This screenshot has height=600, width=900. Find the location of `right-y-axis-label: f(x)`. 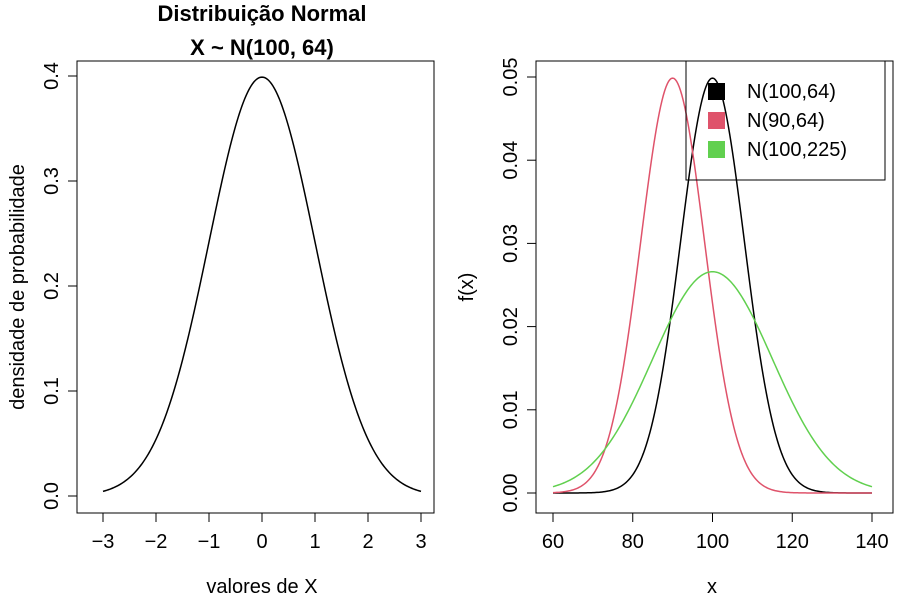

right-y-axis-label: f(x) is located at coordinates (467, 287).